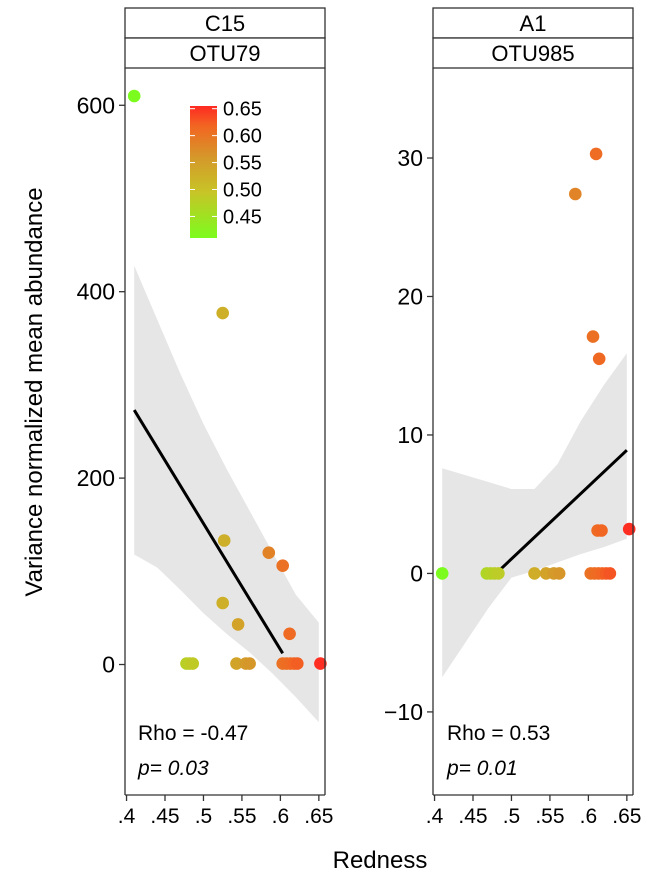 This screenshot has width=648, height=876. Describe the element at coordinates (203, 172) in the screenshot. I see `colorbar` at that location.